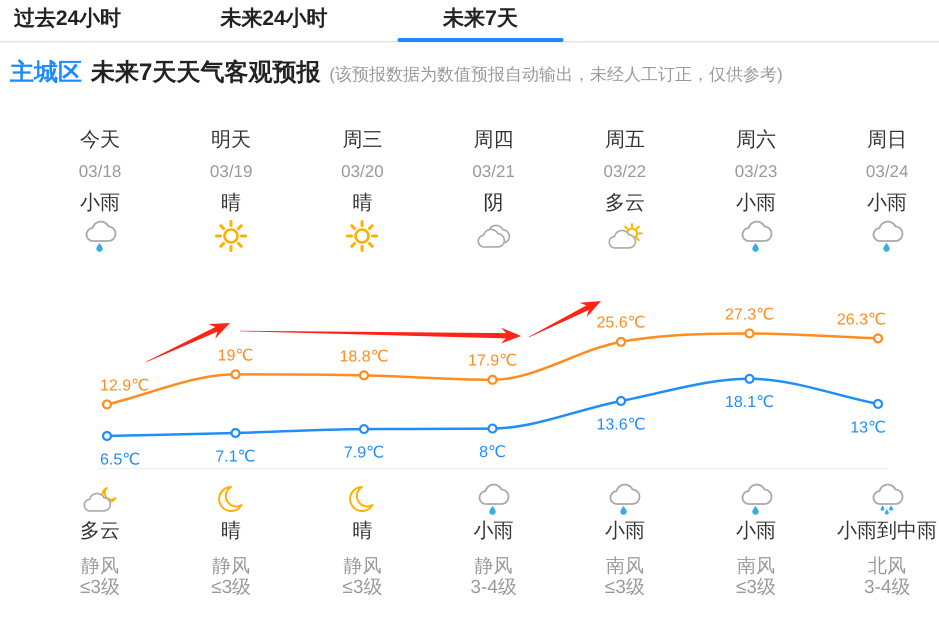 The image size is (939, 620). Describe the element at coordinates (749, 403) in the screenshot. I see `data-label: 18.1℃` at that location.